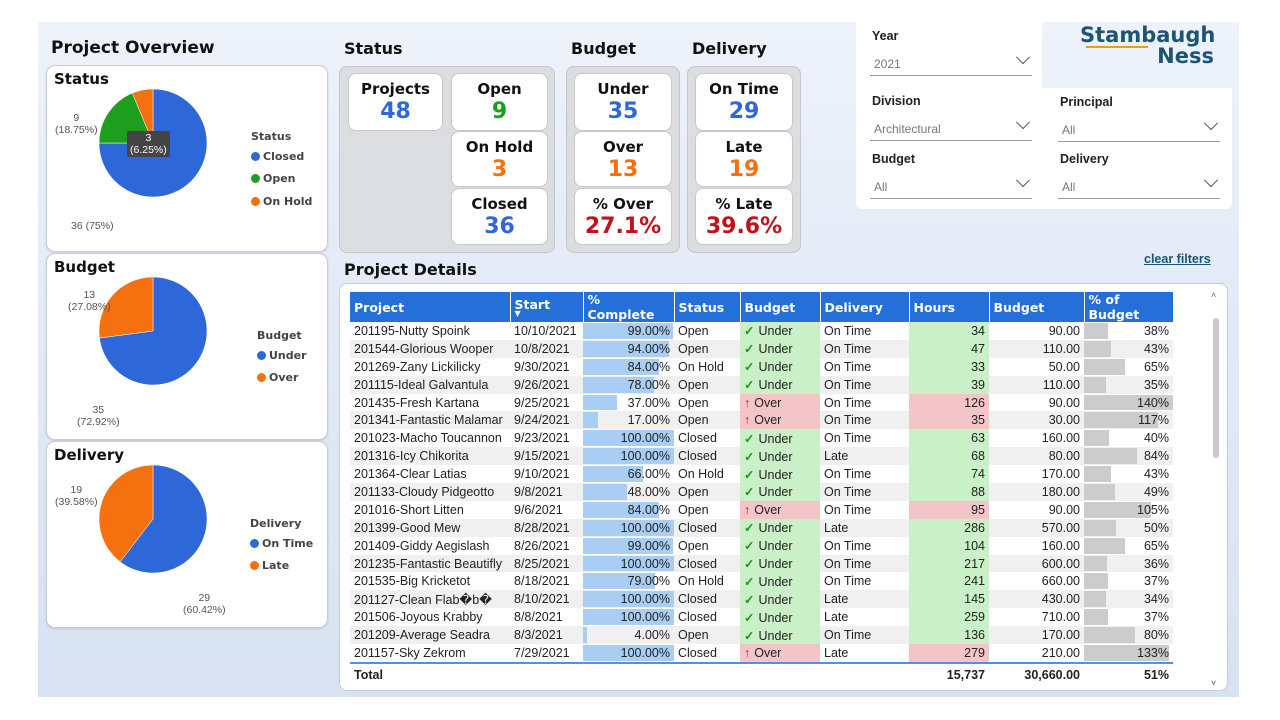 This screenshot has width=1280, height=720. I want to click on col-project: Project, so click(430, 307).